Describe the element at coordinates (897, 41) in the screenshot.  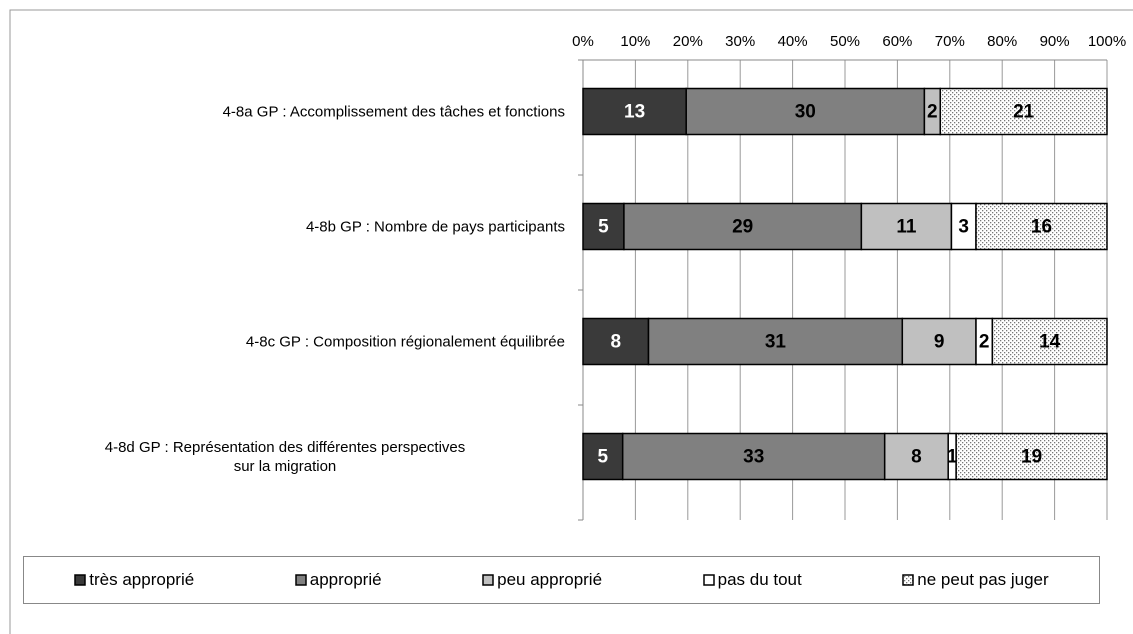
I see `x-tick-label: 60%` at that location.